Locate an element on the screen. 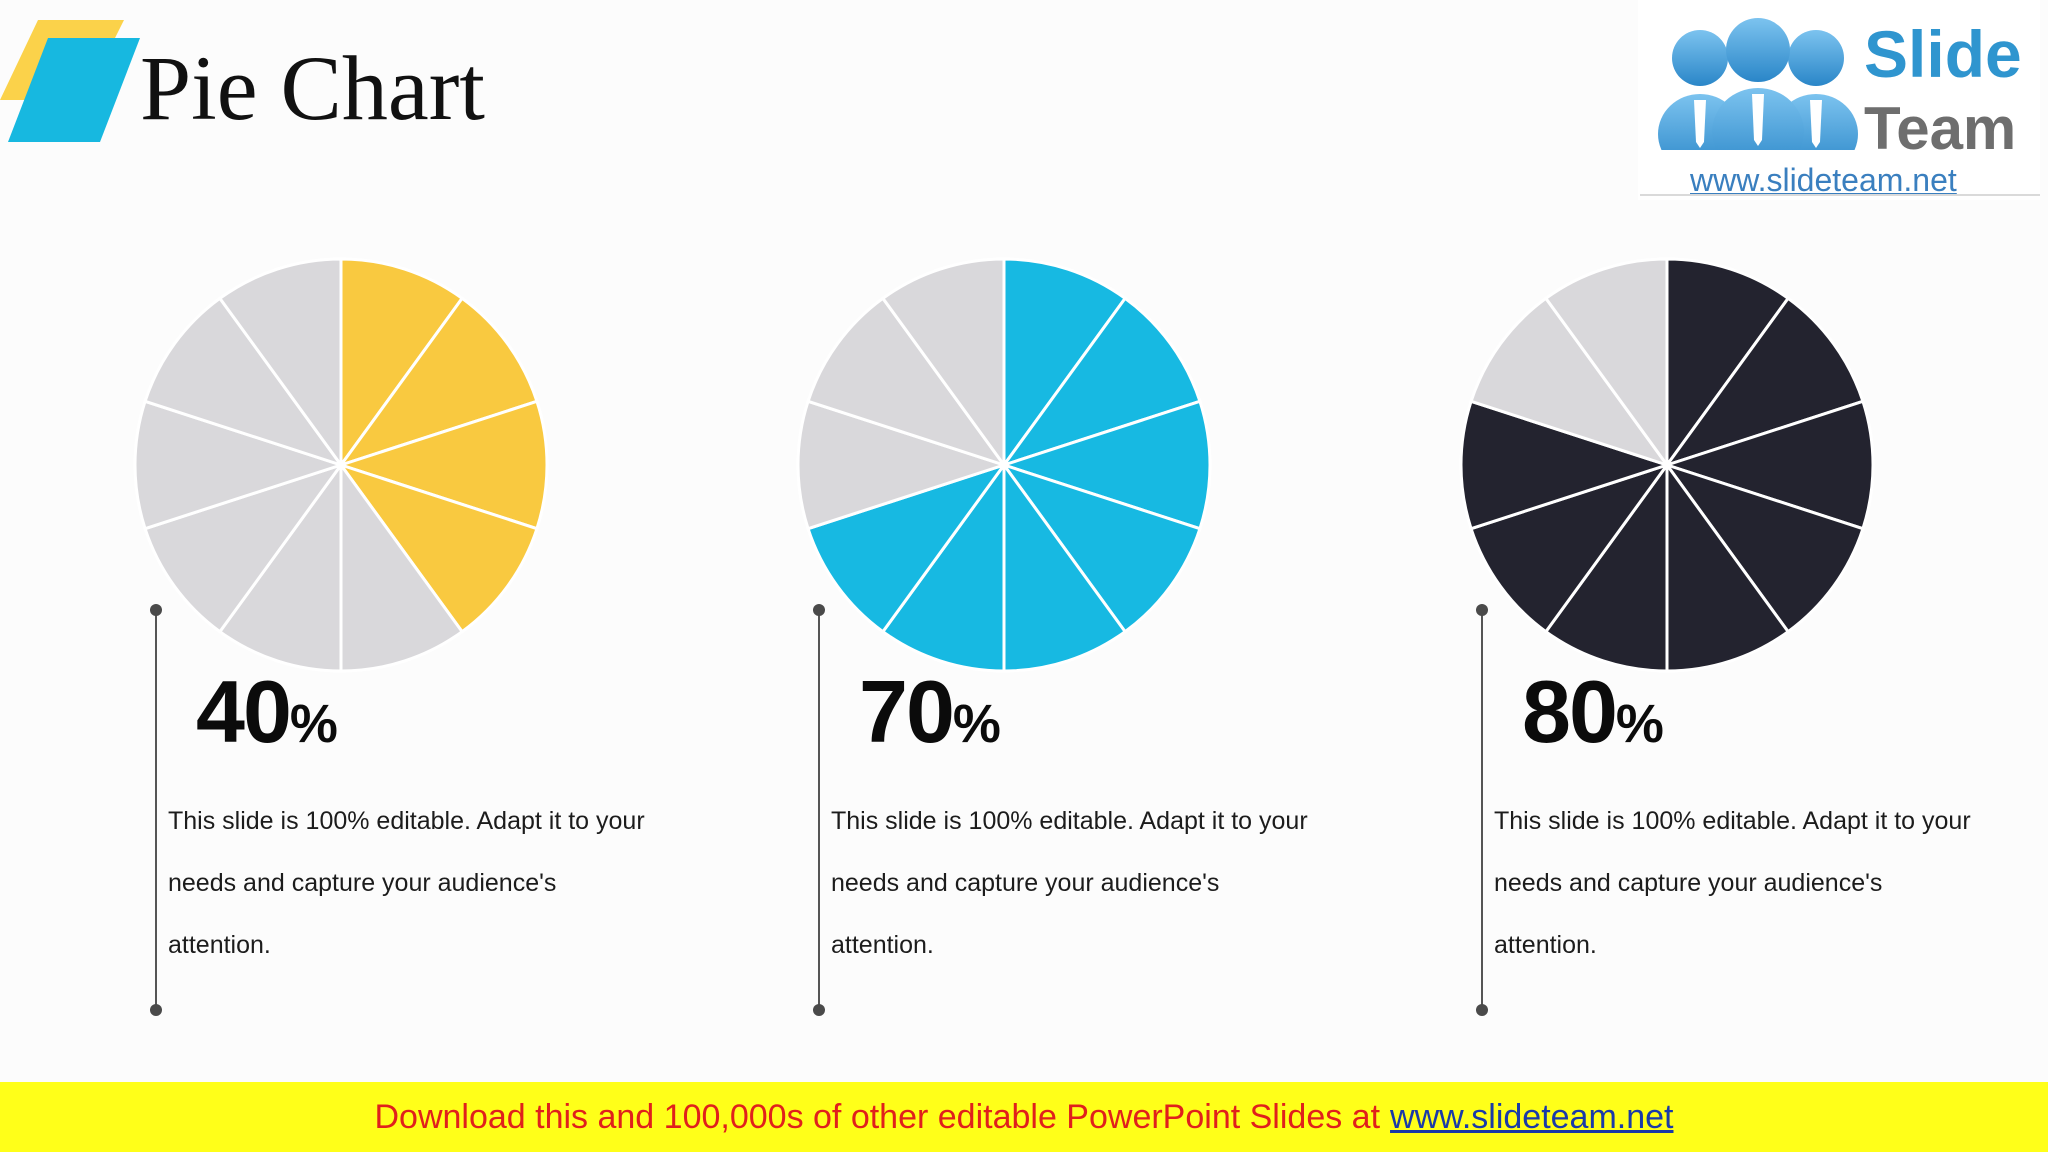 This screenshot has height=1152, width=2048. percent-label-2: 70% is located at coordinates (930, 712).